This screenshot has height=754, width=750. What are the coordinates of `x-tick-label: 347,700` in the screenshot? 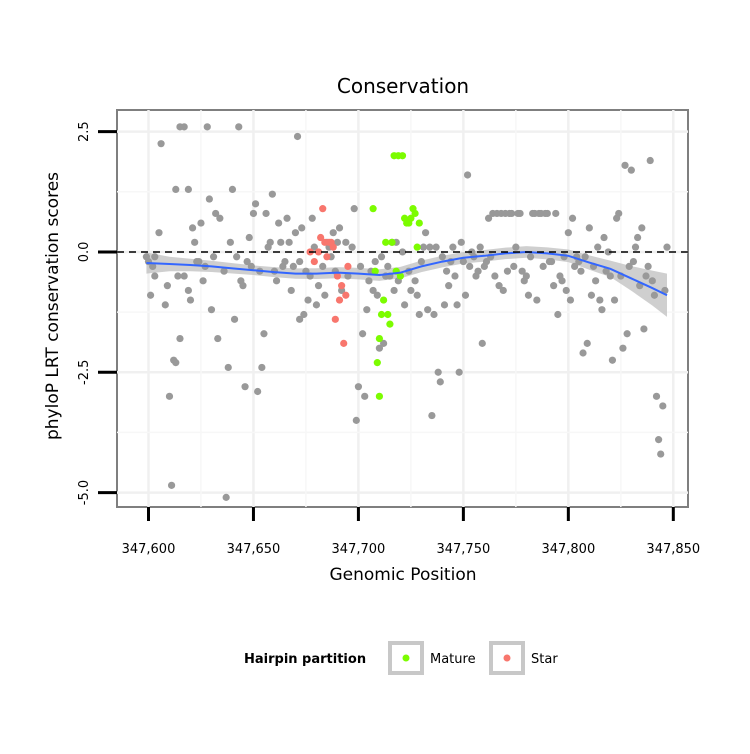 It's located at (359, 549).